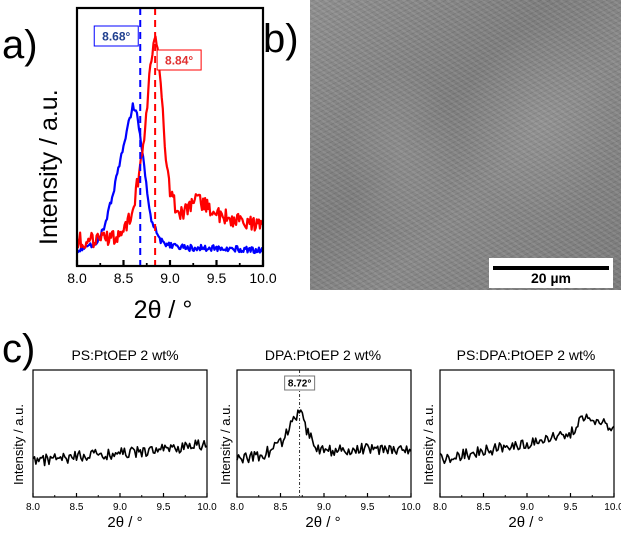 The height and width of the screenshot is (533, 621). What do you see at coordinates (170, 278) in the screenshot?
I see `chart-a-xtick-label-2: 9.0` at bounding box center [170, 278].